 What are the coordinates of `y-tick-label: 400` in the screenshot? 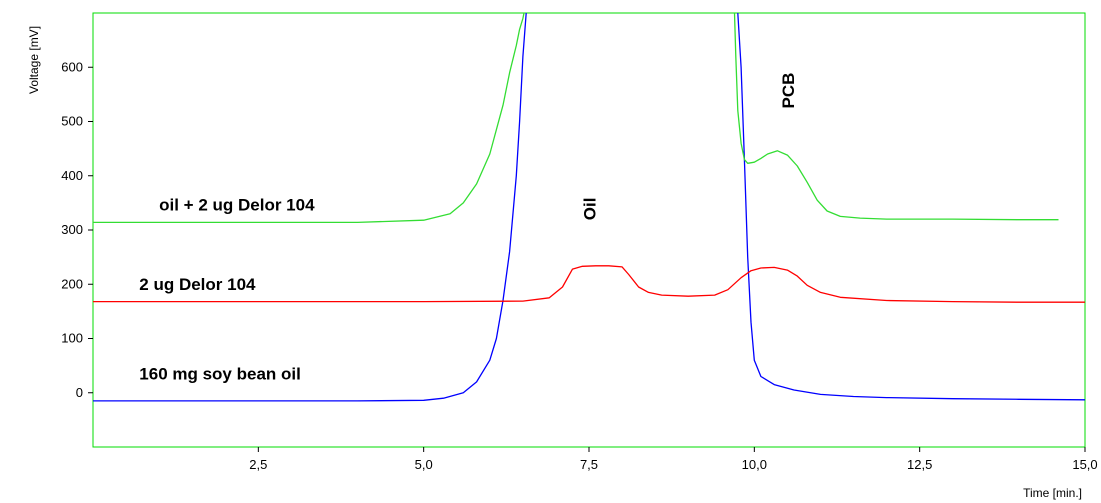 It's located at (72, 175).